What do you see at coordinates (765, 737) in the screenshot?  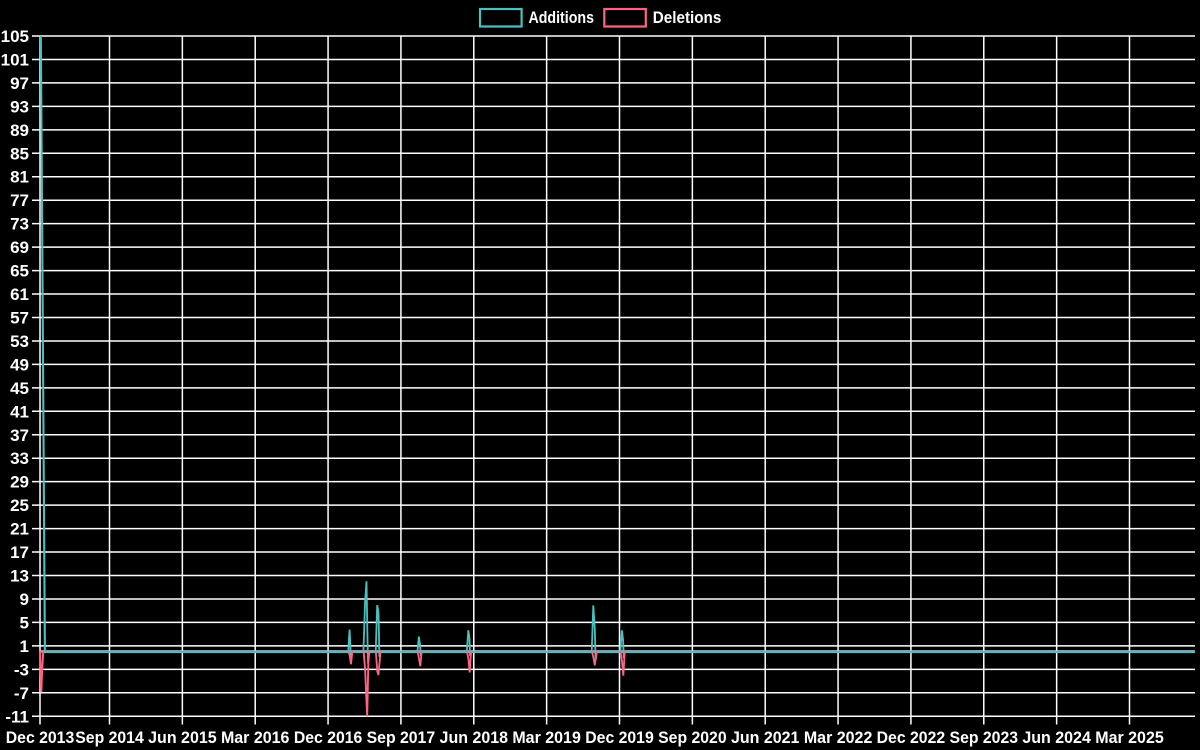 I see `svg-text: Jun 2021` at bounding box center [765, 737].